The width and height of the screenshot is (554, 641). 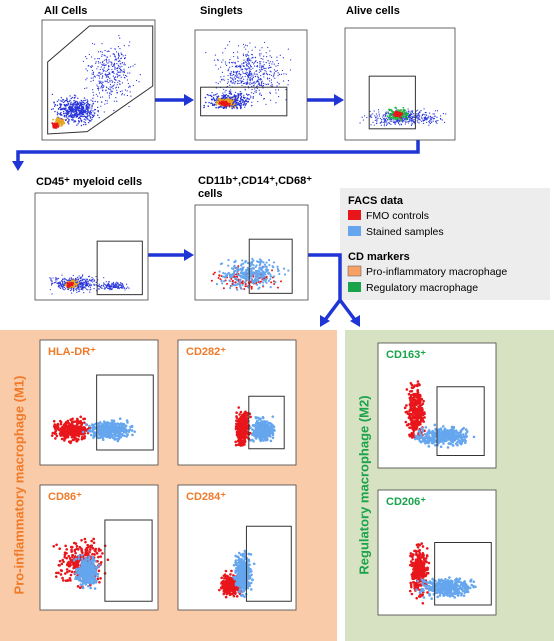 I want to click on legend-swatch, so click(x=354, y=231).